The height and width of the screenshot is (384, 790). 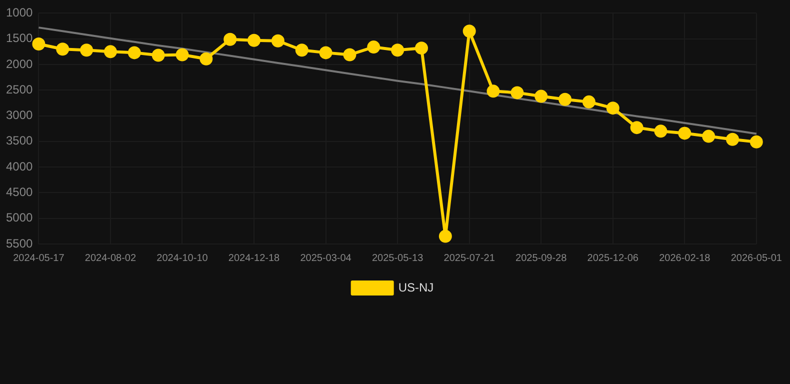 I want to click on y-tick-label: 4000, so click(x=20, y=166).